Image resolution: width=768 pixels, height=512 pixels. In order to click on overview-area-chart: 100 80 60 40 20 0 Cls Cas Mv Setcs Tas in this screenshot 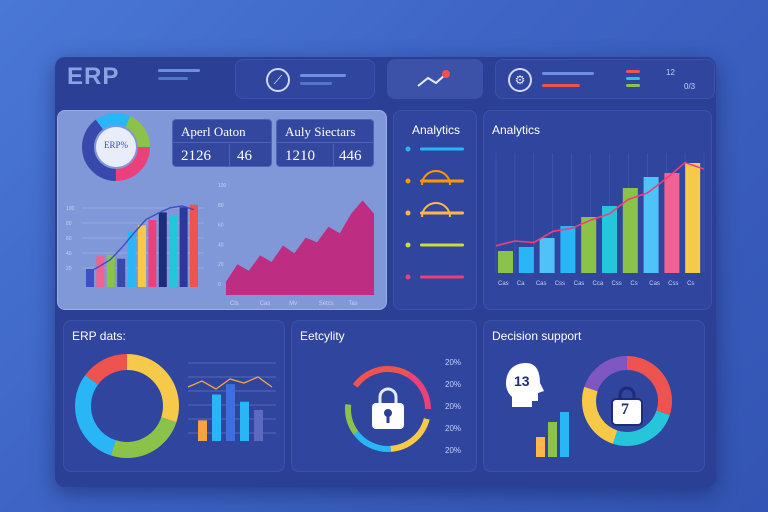, I will do `click(296, 245)`.